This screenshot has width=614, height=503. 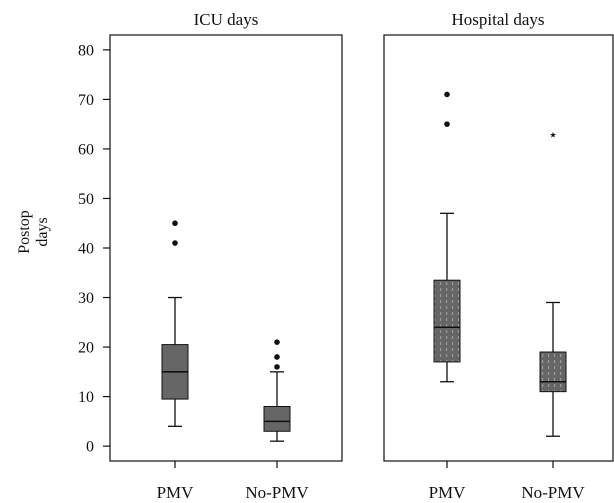 What do you see at coordinates (553, 372) in the screenshot?
I see `box-hospital-nopmv` at bounding box center [553, 372].